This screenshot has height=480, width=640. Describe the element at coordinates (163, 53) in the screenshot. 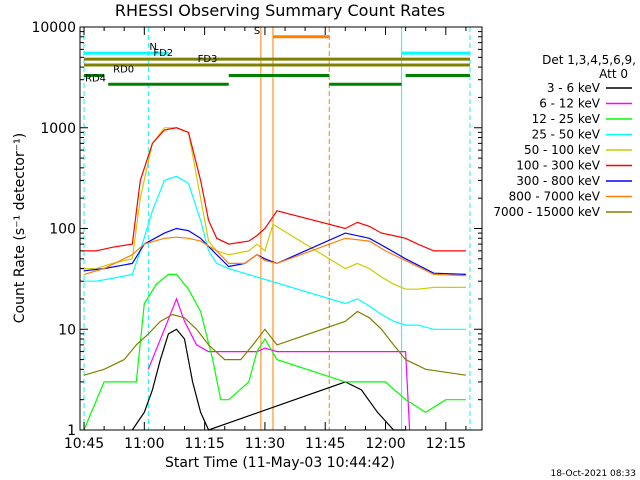

I see `flag-label-fd2: FD2` at that location.